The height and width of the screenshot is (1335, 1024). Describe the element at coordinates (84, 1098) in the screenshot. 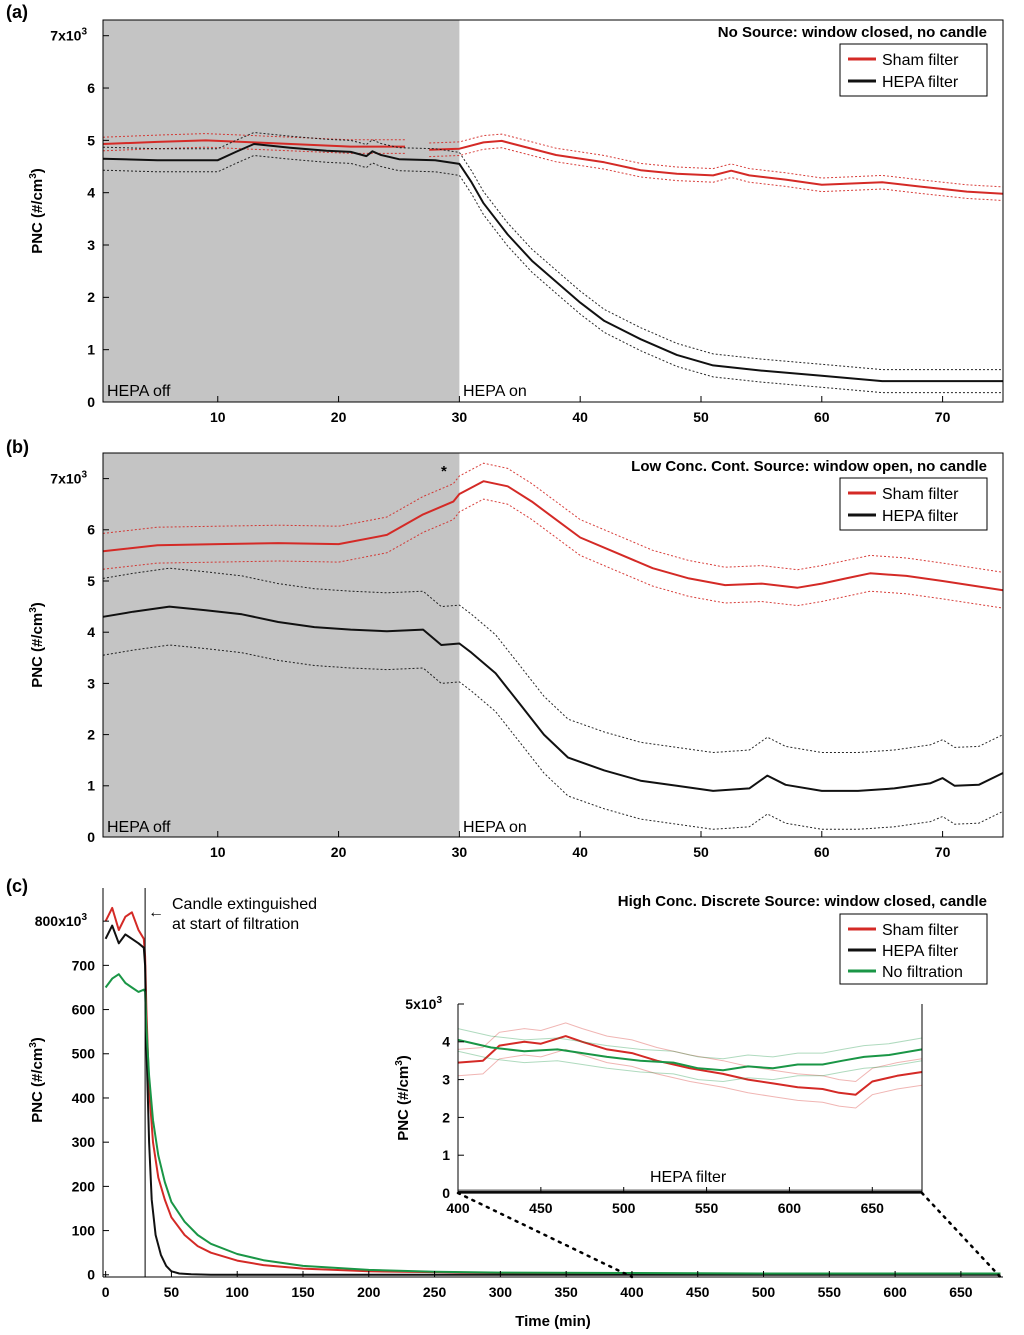

I see `y-tick-label: 400` at that location.